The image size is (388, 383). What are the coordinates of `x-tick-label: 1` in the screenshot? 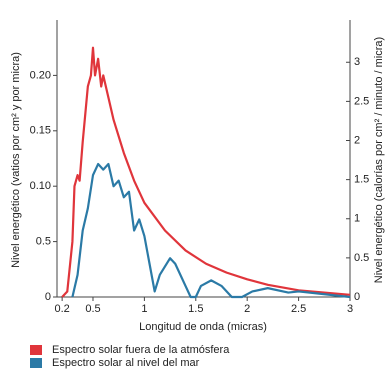 It's located at (144, 309).